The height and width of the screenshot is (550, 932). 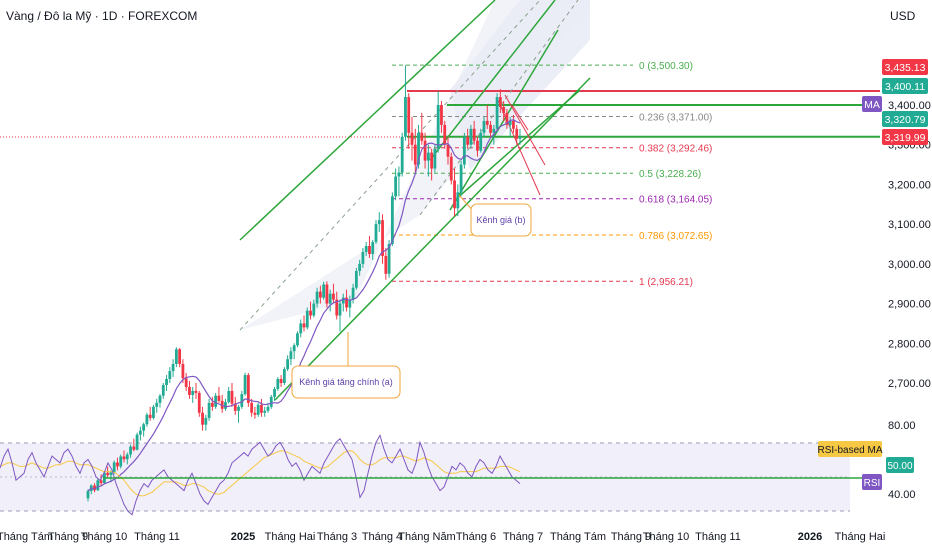 What do you see at coordinates (476, 537) in the screenshot?
I see `time-tick-label: Tháng 6` at bounding box center [476, 537].